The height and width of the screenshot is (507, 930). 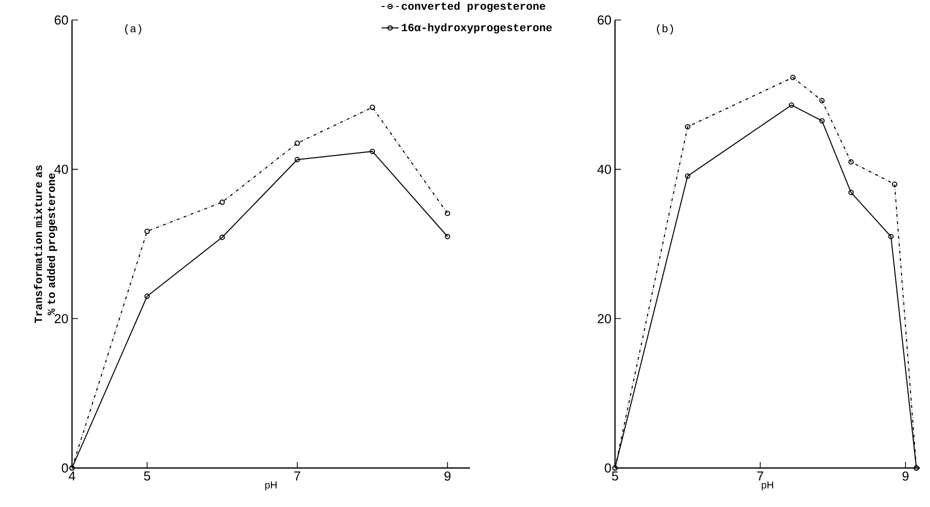 I want to click on legend-label: 16α-hydroxyprogesterone, so click(x=477, y=28).